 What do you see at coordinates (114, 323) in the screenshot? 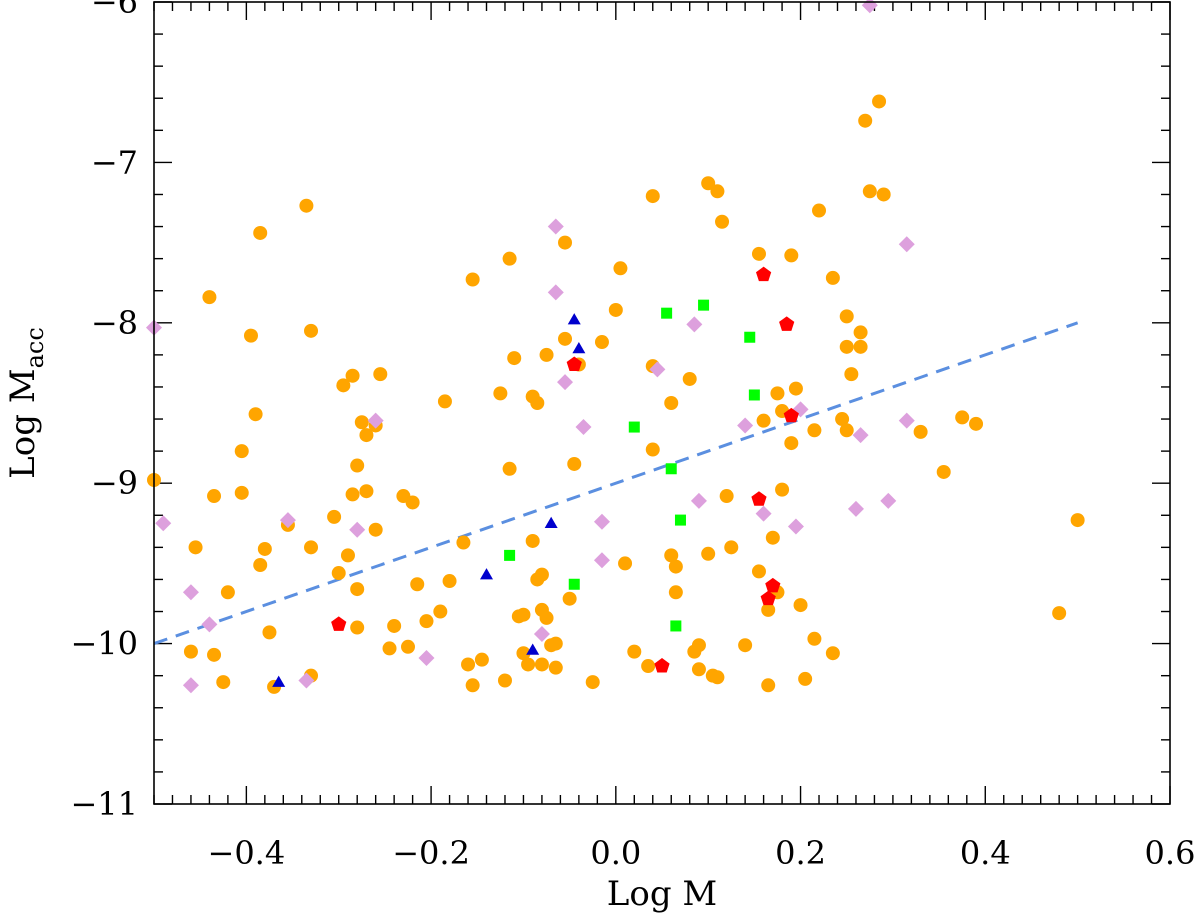
I see `y-tick-label: −8` at bounding box center [114, 323].